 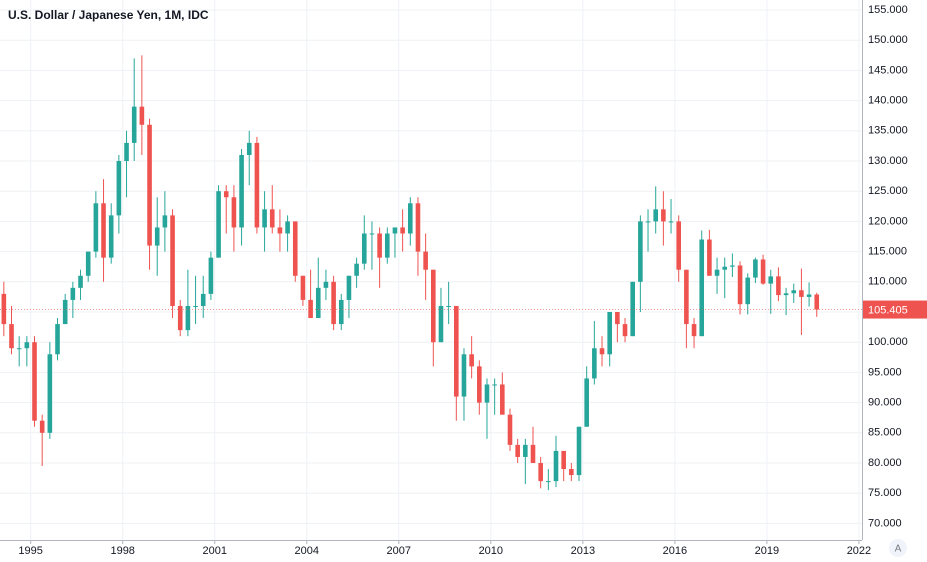 I want to click on auto-scale-label: A, so click(x=898, y=549).